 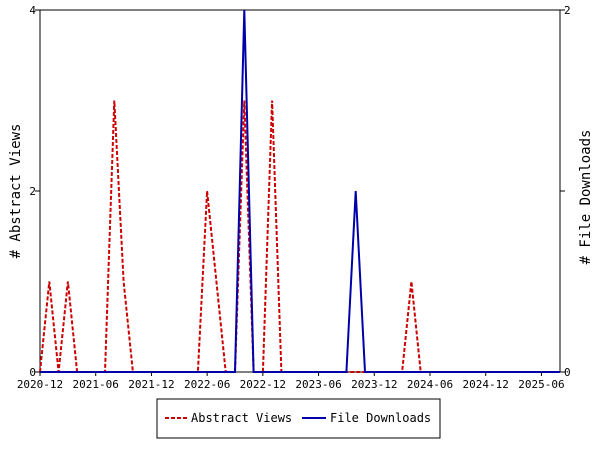 I want to click on x-tick-label: 2021-06, so click(x=96, y=384).